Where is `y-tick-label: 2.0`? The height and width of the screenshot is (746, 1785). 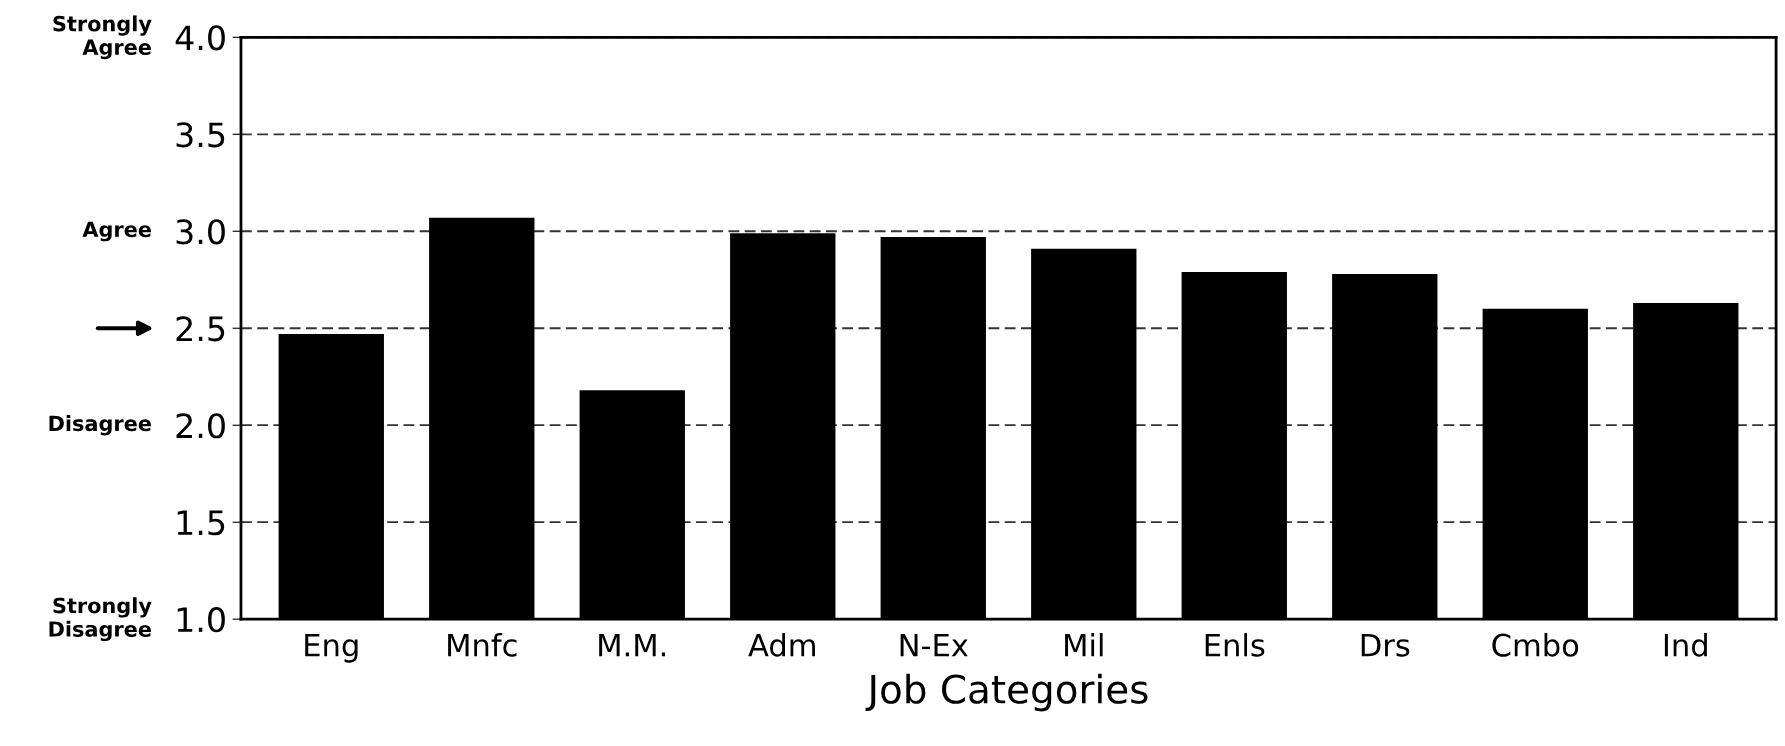 y-tick-label: 2.0 is located at coordinates (200, 426).